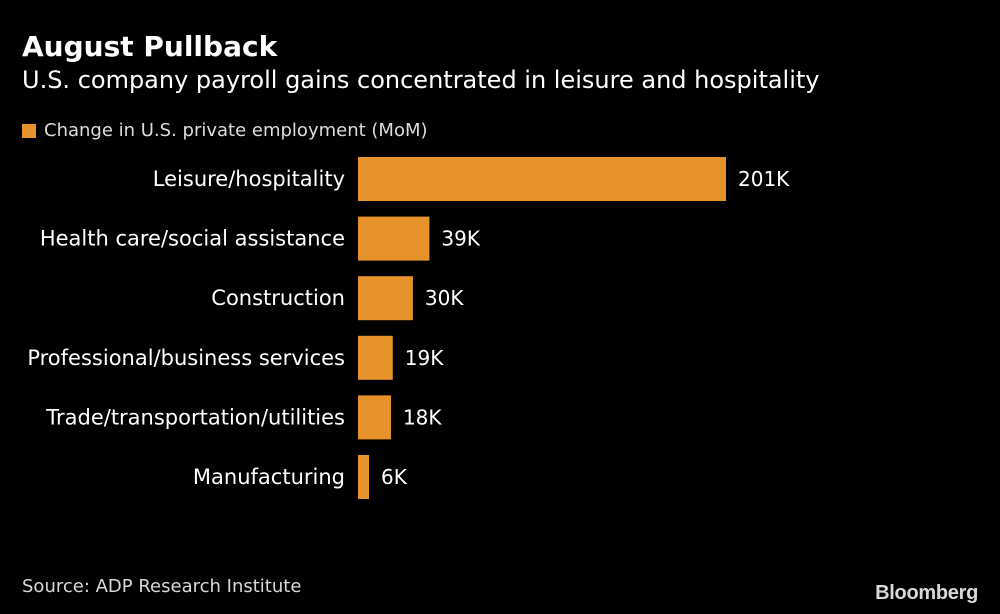  Describe the element at coordinates (186, 358) in the screenshot. I see `category-label: Professional/business services` at that location.